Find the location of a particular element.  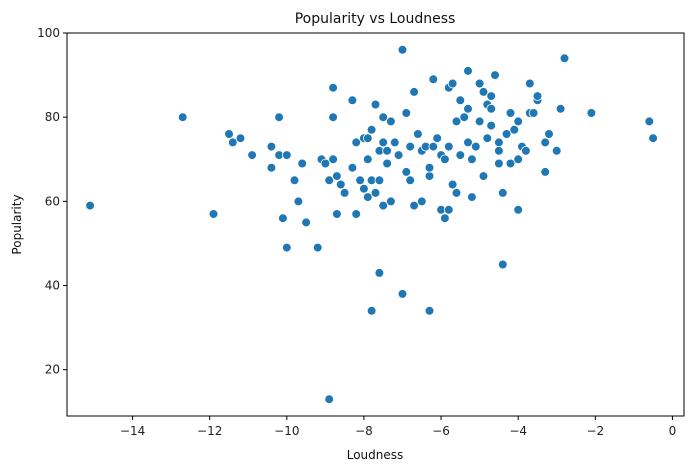

x-tick-label: −10 is located at coordinates (286, 431).